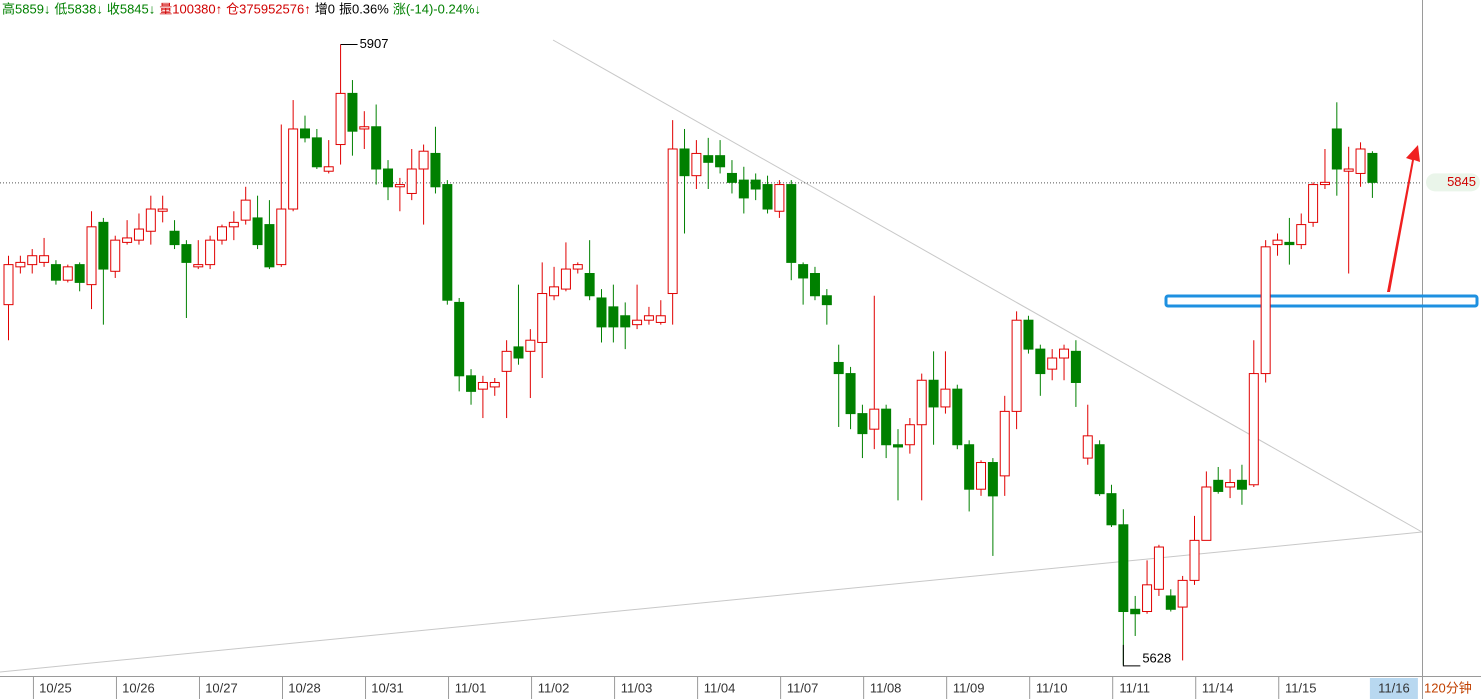 Image resolution: width=1481 pixels, height=699 pixels. What do you see at coordinates (1134, 687) in the screenshot?
I see `x-tick-label: 11/11` at bounding box center [1134, 687].